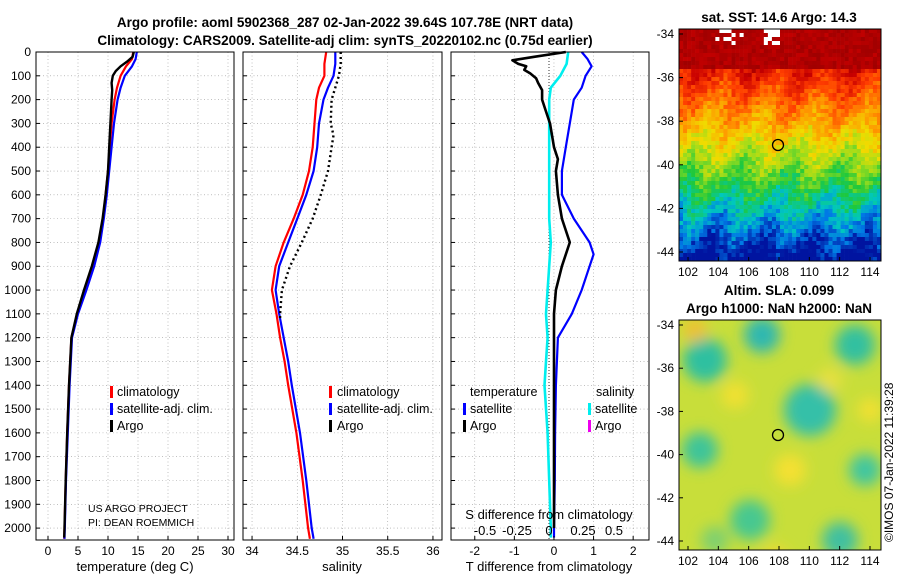  I want to click on depth-tick-label: 900, so click(21, 266).